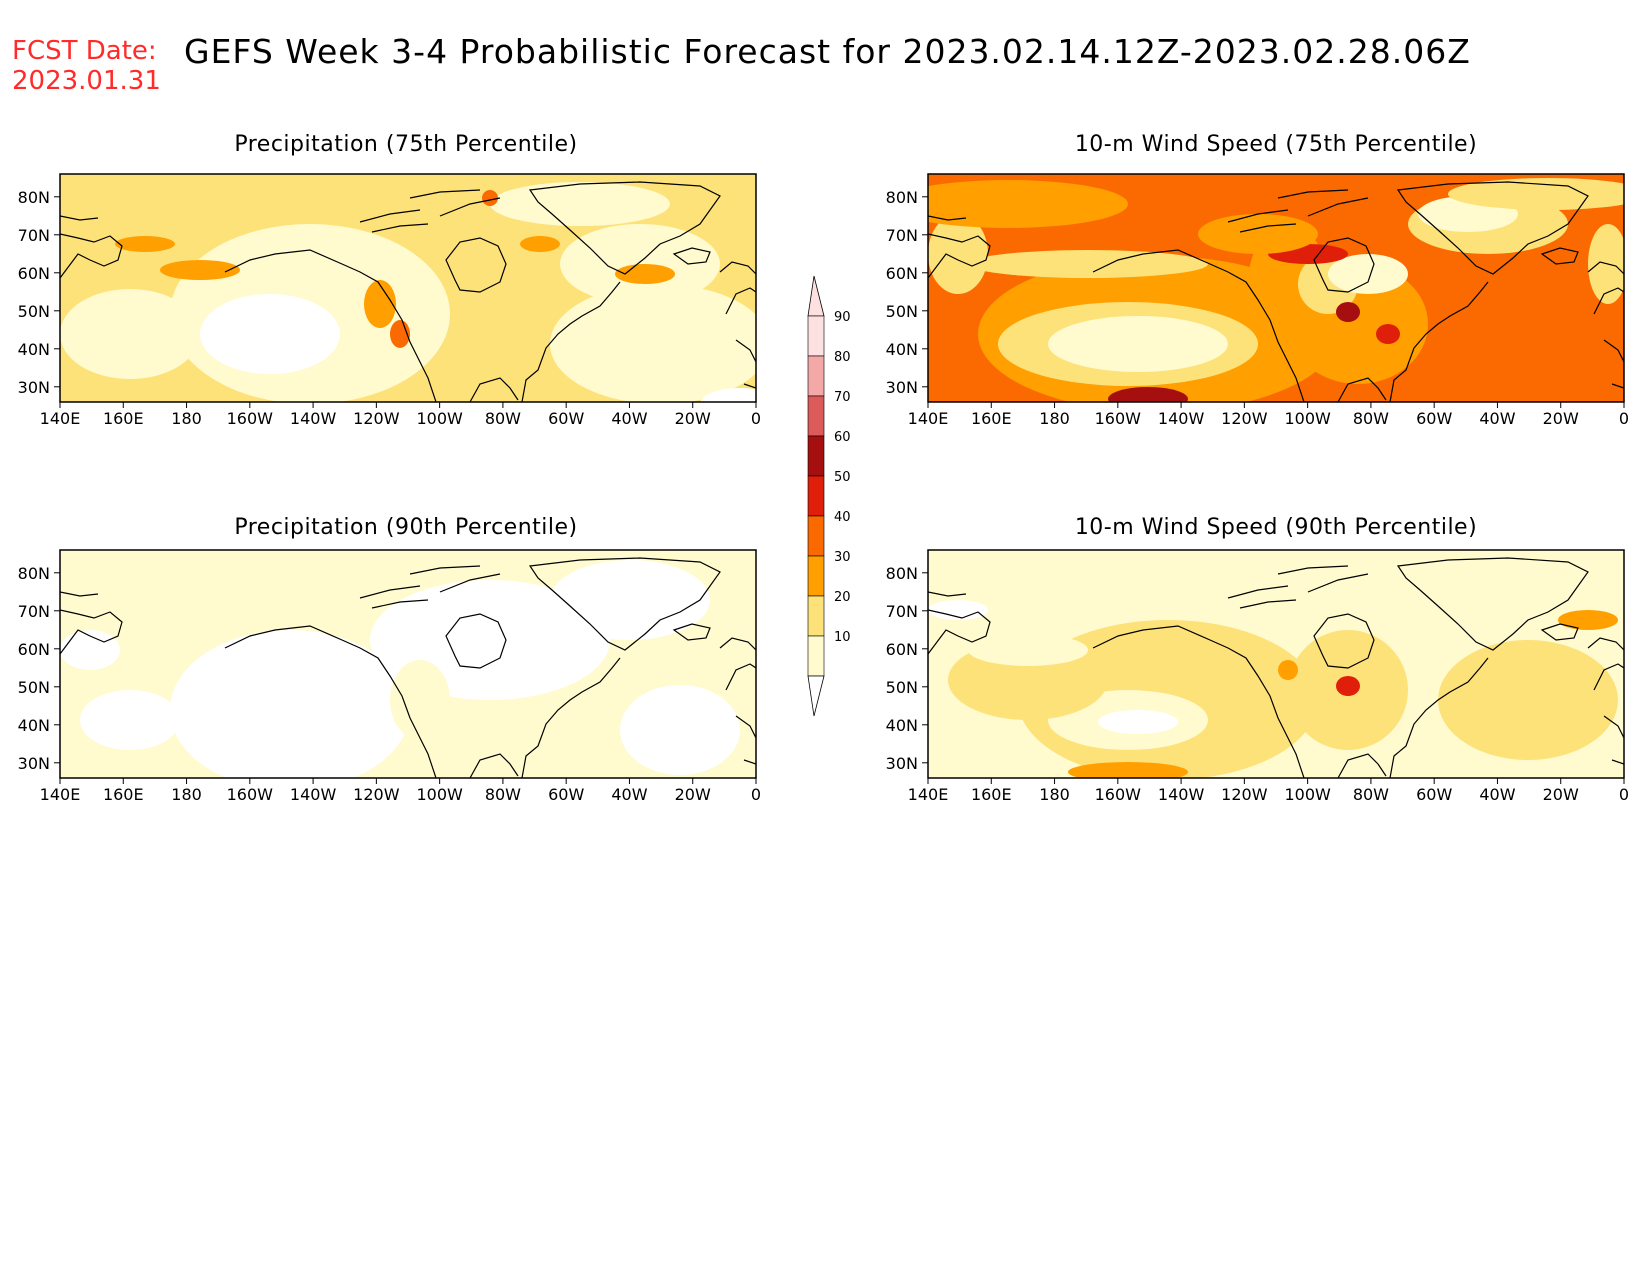 The height and width of the screenshot is (1275, 1650). I want to click on colorbar-bottom-cap, so click(816, 696).